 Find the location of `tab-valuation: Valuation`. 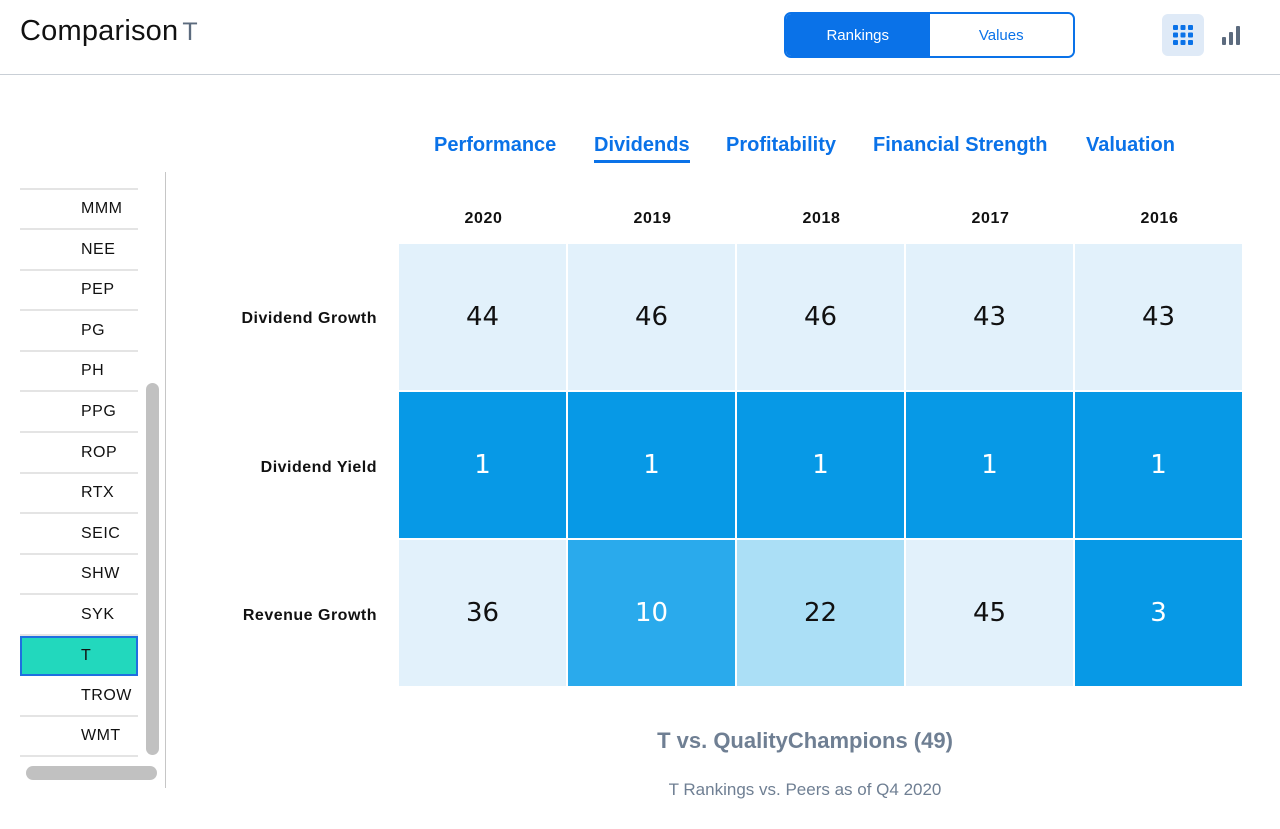

tab-valuation: Valuation is located at coordinates (1130, 145).